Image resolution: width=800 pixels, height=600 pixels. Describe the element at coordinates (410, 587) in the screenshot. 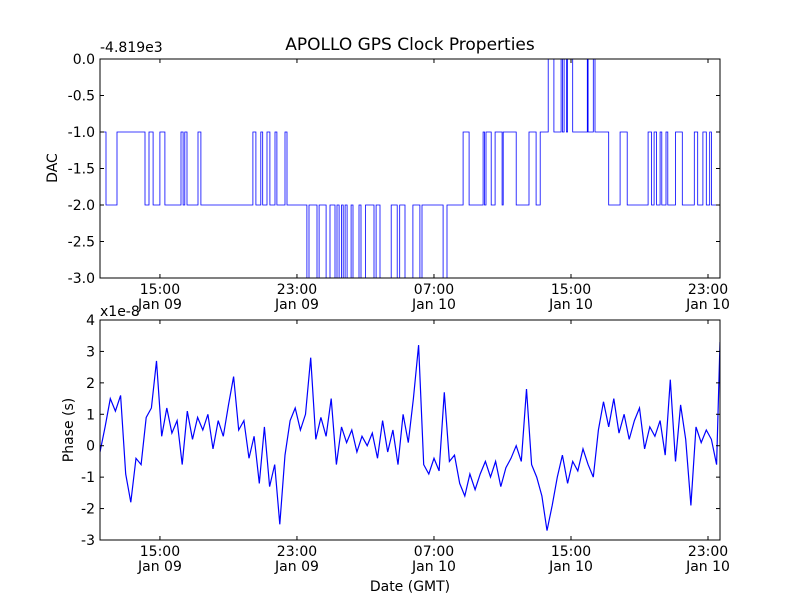

I see `x-axis-label: Date (GMT)` at that location.